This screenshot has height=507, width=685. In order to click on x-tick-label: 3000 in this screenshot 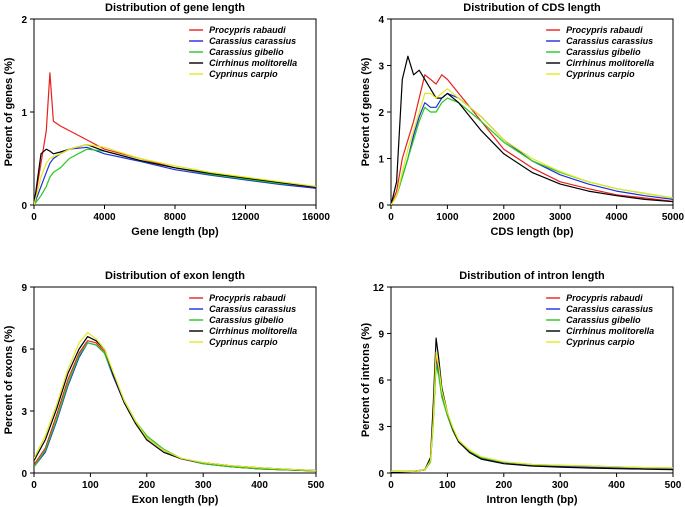, I will do `click(560, 217)`.